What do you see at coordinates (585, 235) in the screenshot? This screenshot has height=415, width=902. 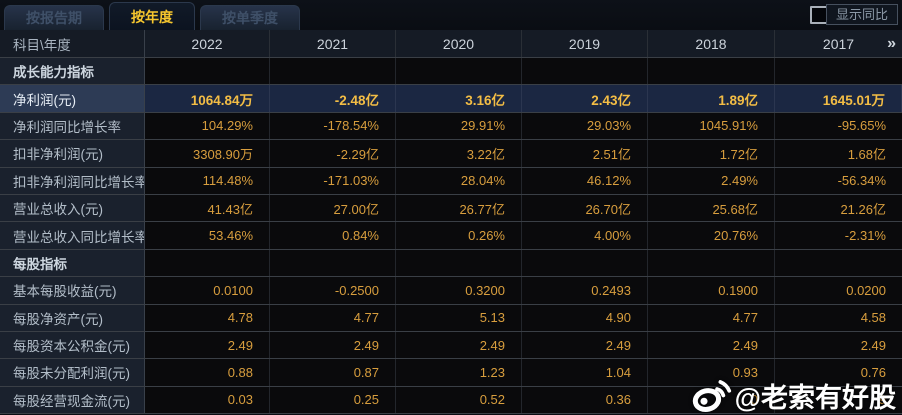 I see `value-cell: 4.00%` at bounding box center [585, 235].